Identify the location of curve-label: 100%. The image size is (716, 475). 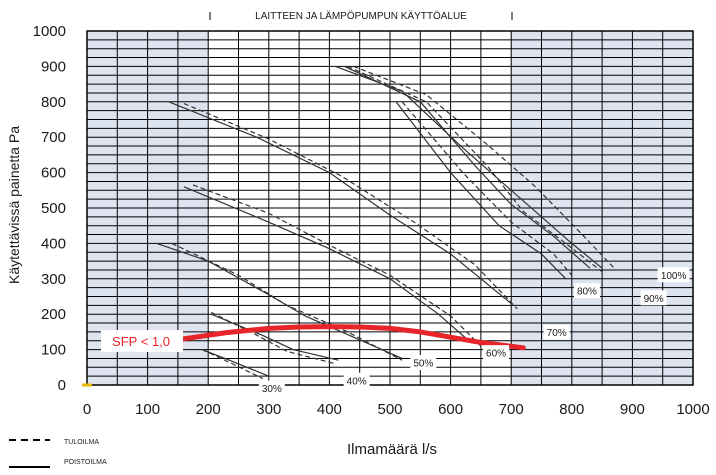
(674, 276).